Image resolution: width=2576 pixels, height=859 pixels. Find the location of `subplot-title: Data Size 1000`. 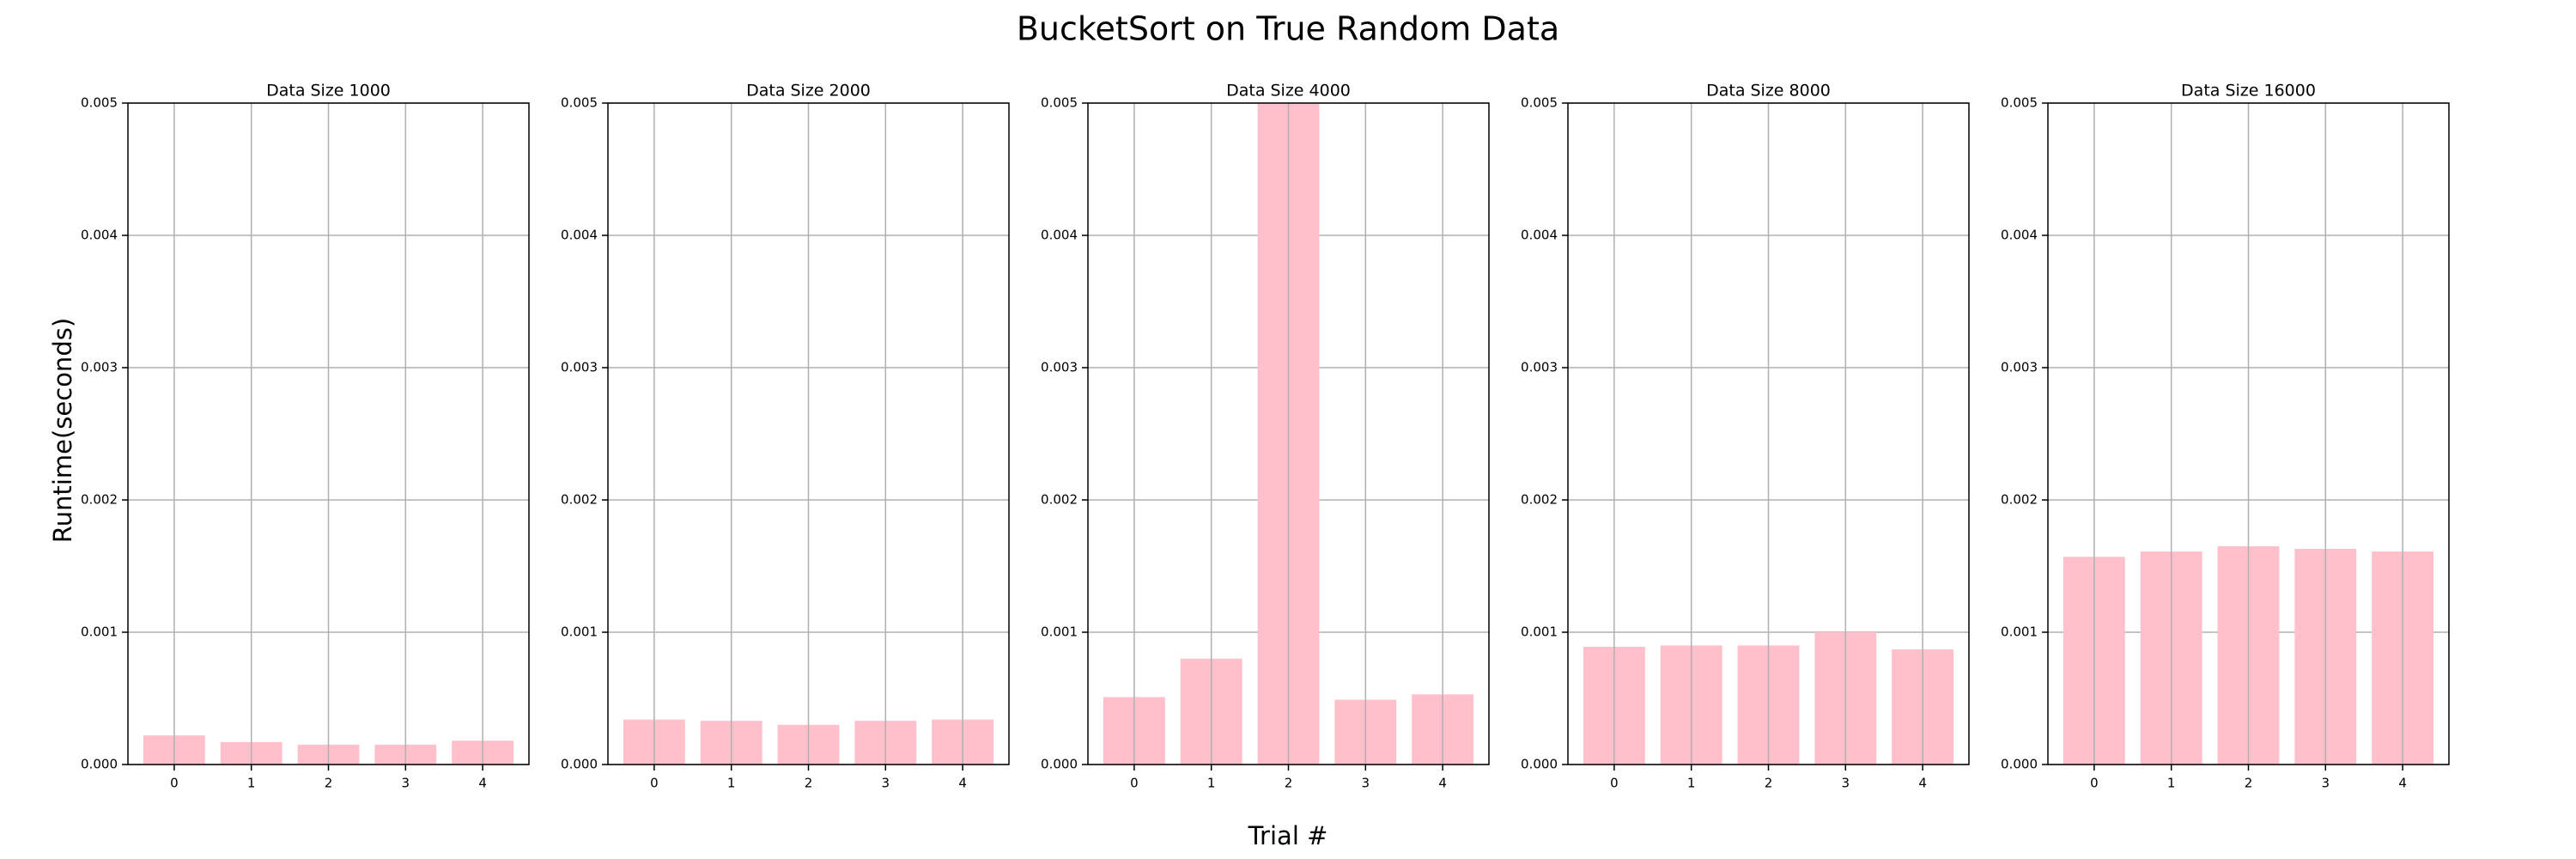

subplot-title: Data Size 1000 is located at coordinates (328, 92).